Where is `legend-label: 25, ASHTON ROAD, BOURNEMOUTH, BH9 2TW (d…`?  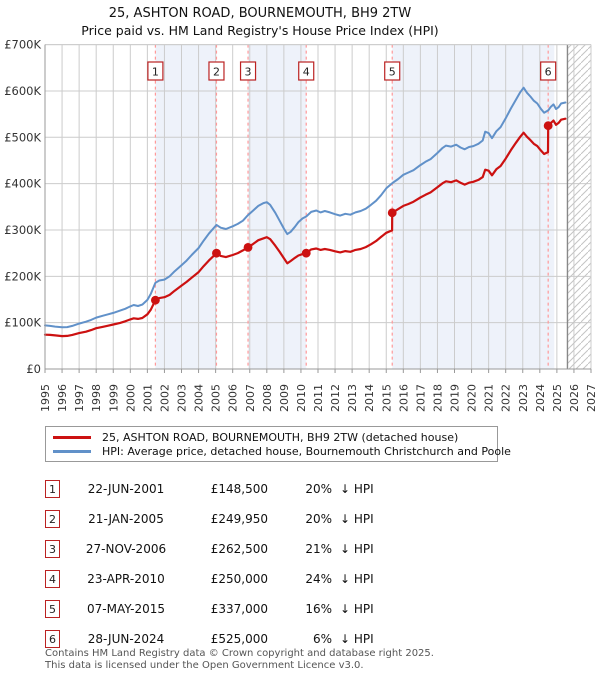
legend-label: 25, ASHTON ROAD, BOURNEMOUTH, BH9 2TW (d… is located at coordinates (280, 437).